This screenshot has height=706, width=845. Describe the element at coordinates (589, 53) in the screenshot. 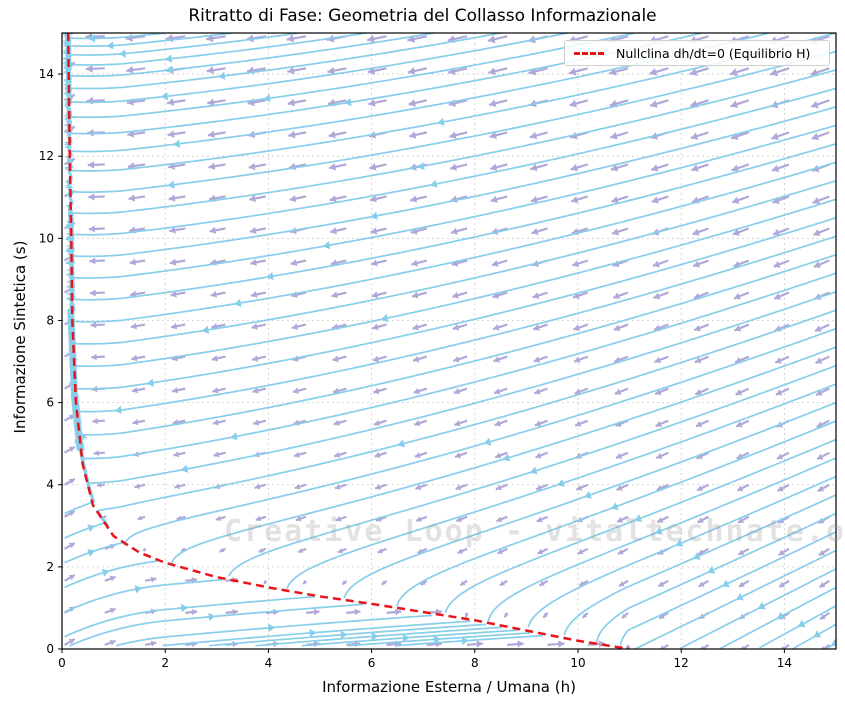

I see `legend-dashed-line-icon` at that location.